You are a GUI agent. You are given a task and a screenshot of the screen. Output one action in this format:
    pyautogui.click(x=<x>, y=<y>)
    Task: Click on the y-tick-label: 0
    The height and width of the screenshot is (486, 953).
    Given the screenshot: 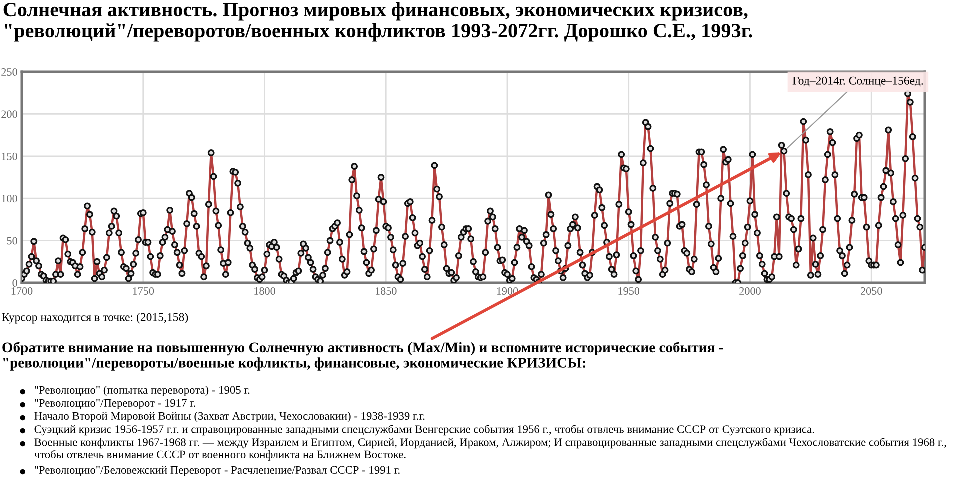 What is the action you would take?
    pyautogui.click(x=15, y=283)
    